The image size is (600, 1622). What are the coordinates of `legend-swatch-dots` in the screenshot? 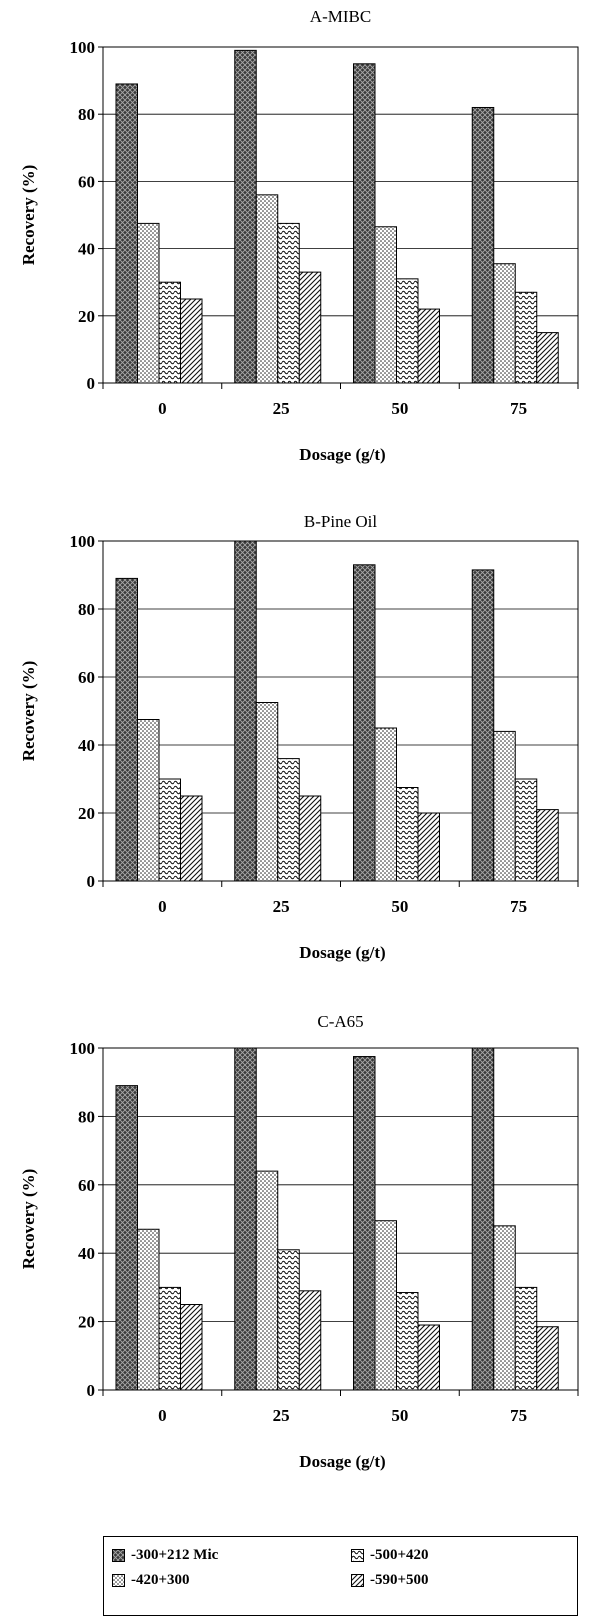 It's located at (118, 1580).